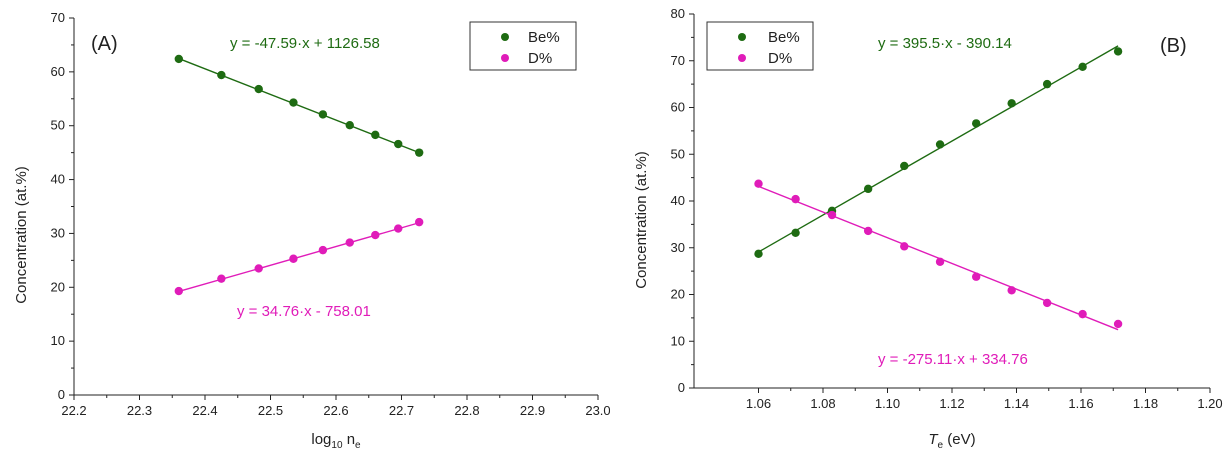  Describe the element at coordinates (953, 359) in the screenshot. I see `chart-b-d-equation: y = -275.11·x + 334.76` at that location.